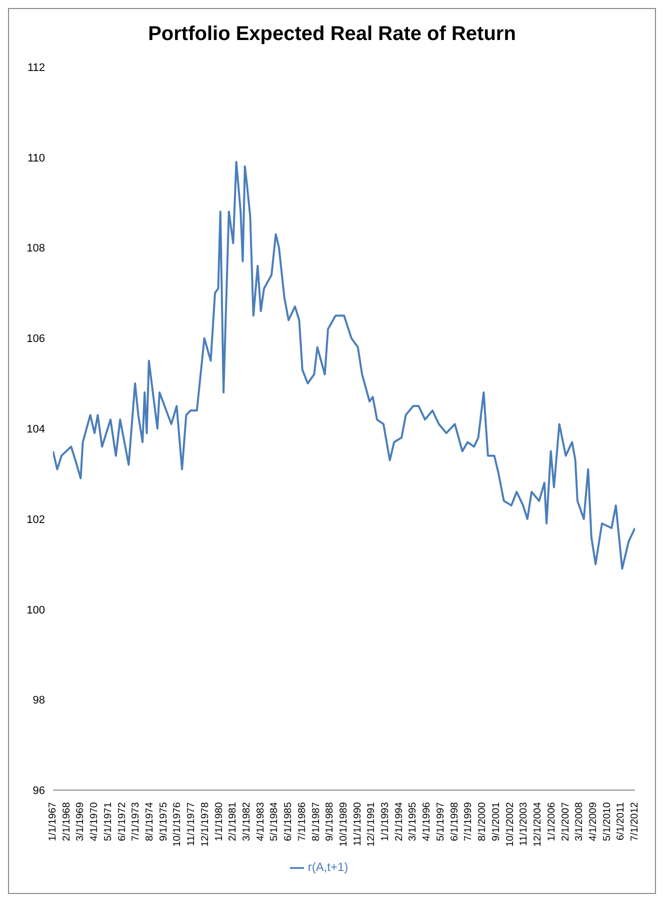 This screenshot has height=902, width=664. I want to click on x-tick-label: 4/1/1996, so click(427, 822).